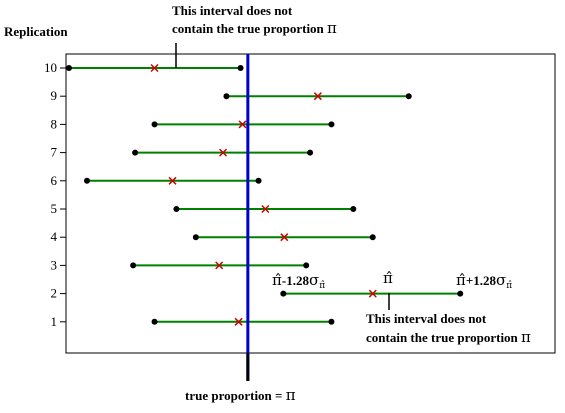  Describe the element at coordinates (249, 28) in the screenshot. I see `top-annotation-text: contain the true proportion` at that location.